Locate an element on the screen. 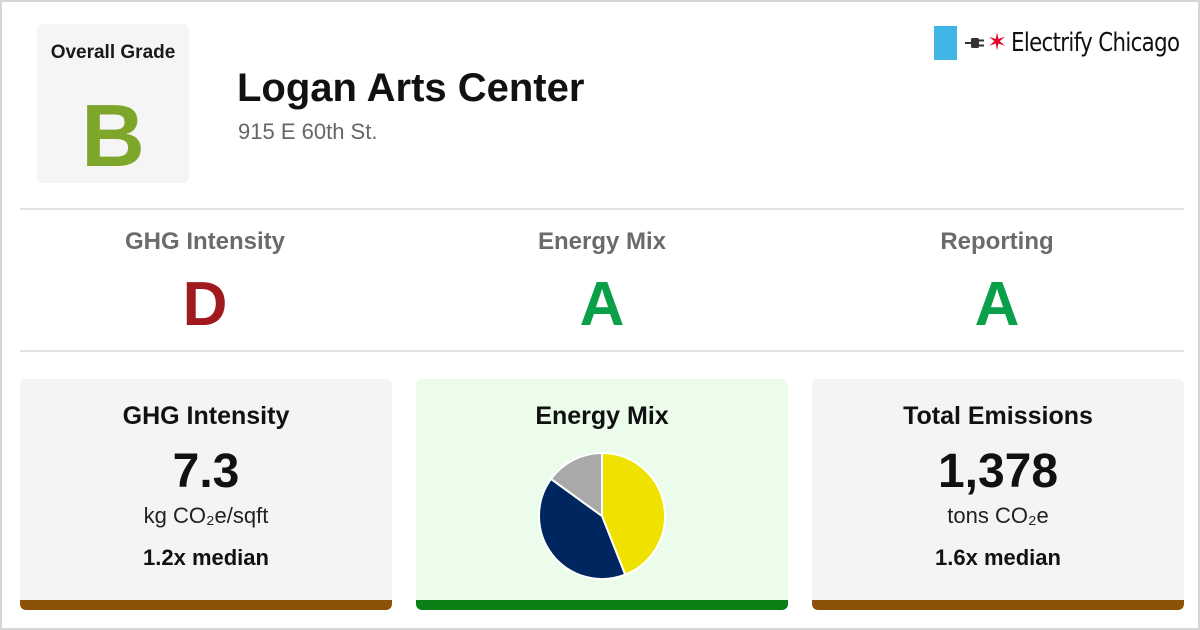 This screenshot has width=1200, height=630. plug-icon is located at coordinates (974, 43).